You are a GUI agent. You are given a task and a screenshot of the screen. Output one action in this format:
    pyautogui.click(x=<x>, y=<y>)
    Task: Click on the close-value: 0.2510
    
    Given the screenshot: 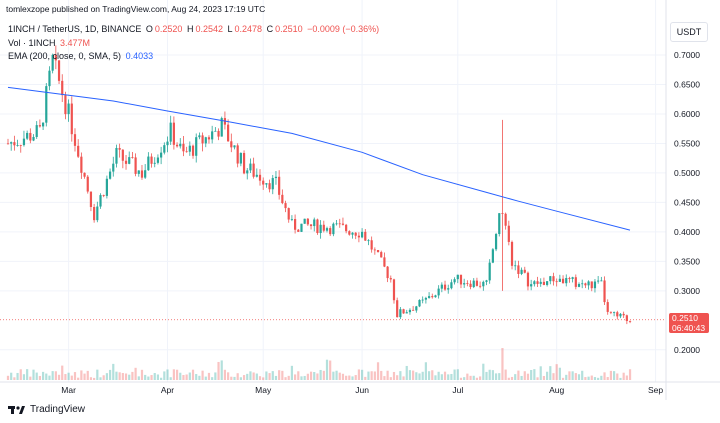 What is the action you would take?
    pyautogui.click(x=289, y=29)
    